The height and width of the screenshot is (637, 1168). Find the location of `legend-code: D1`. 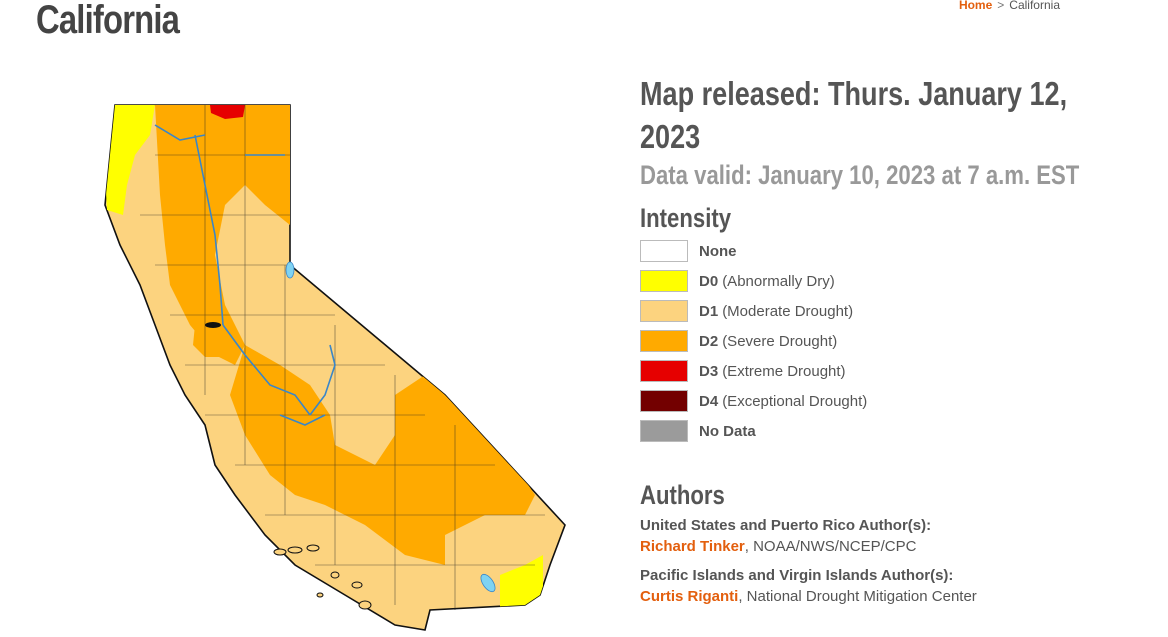

legend-code: D1 is located at coordinates (709, 311).